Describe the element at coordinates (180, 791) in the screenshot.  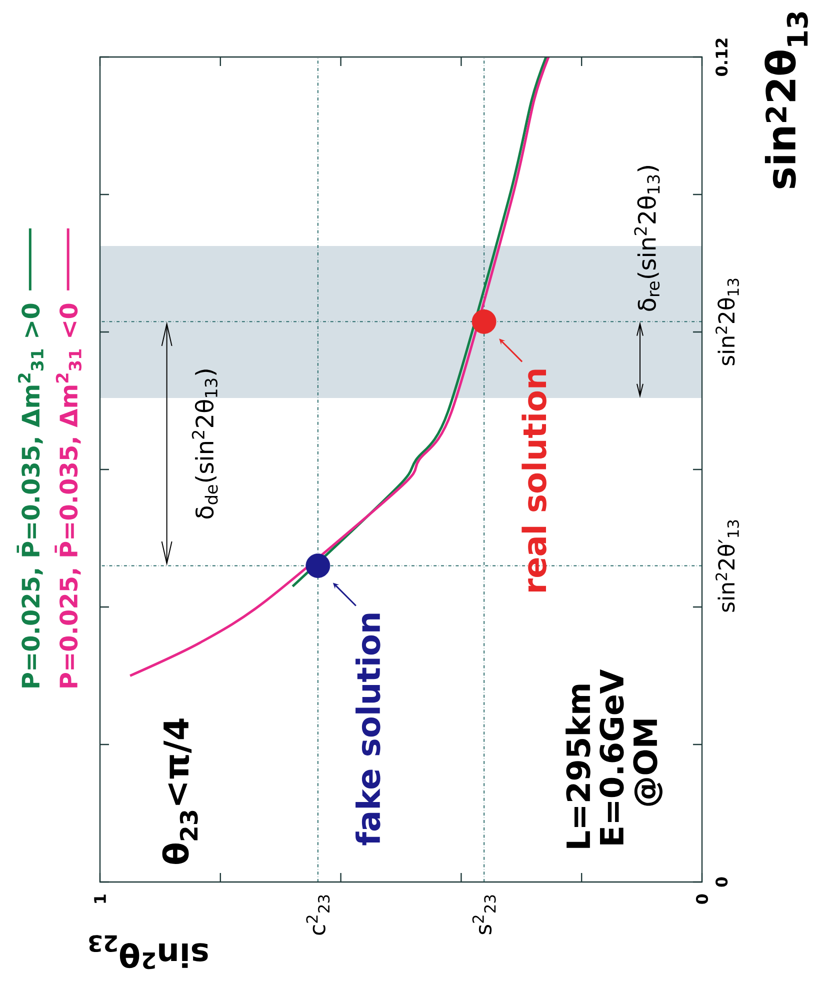
I see `annotation: θ$_{23}$<π/4` at that location.